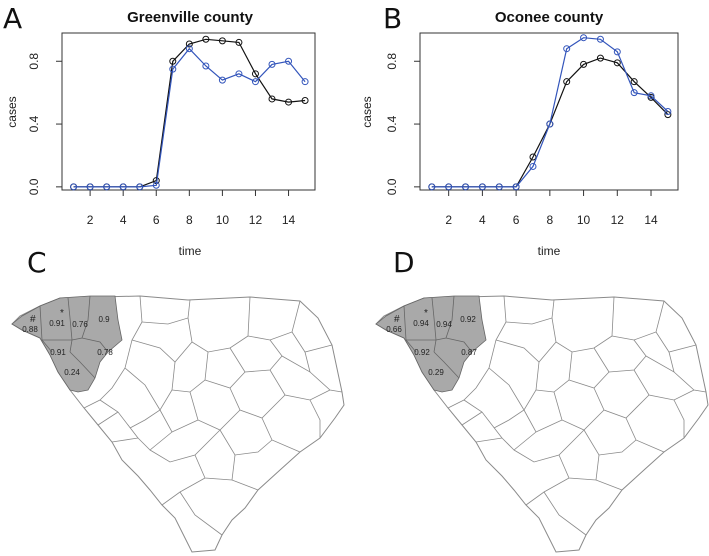  Describe the element at coordinates (584, 220) in the screenshot. I see `x-tick-label: 10` at that location.